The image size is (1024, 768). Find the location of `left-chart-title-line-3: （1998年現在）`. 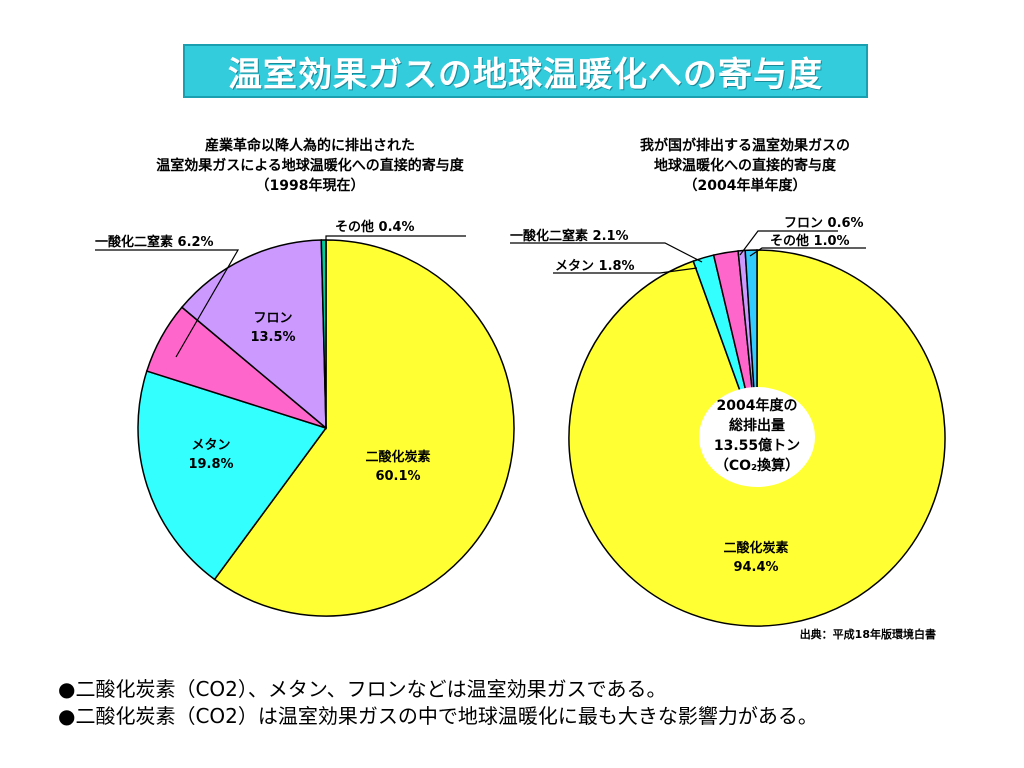

left-chart-title-line-3: （1998年現在） is located at coordinates (310, 186).